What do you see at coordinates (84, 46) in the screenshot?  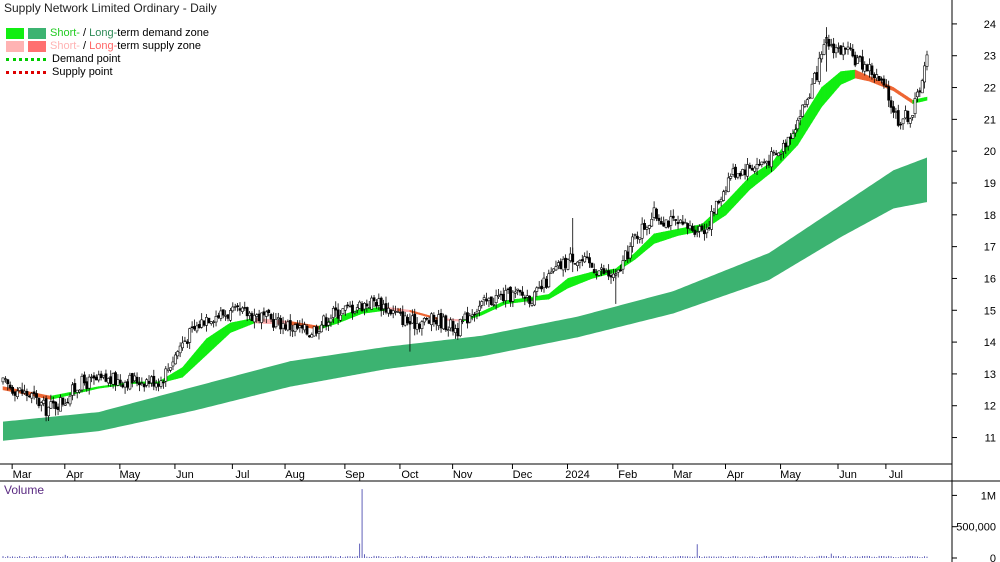 I see `legend-sep: /` at bounding box center [84, 46].